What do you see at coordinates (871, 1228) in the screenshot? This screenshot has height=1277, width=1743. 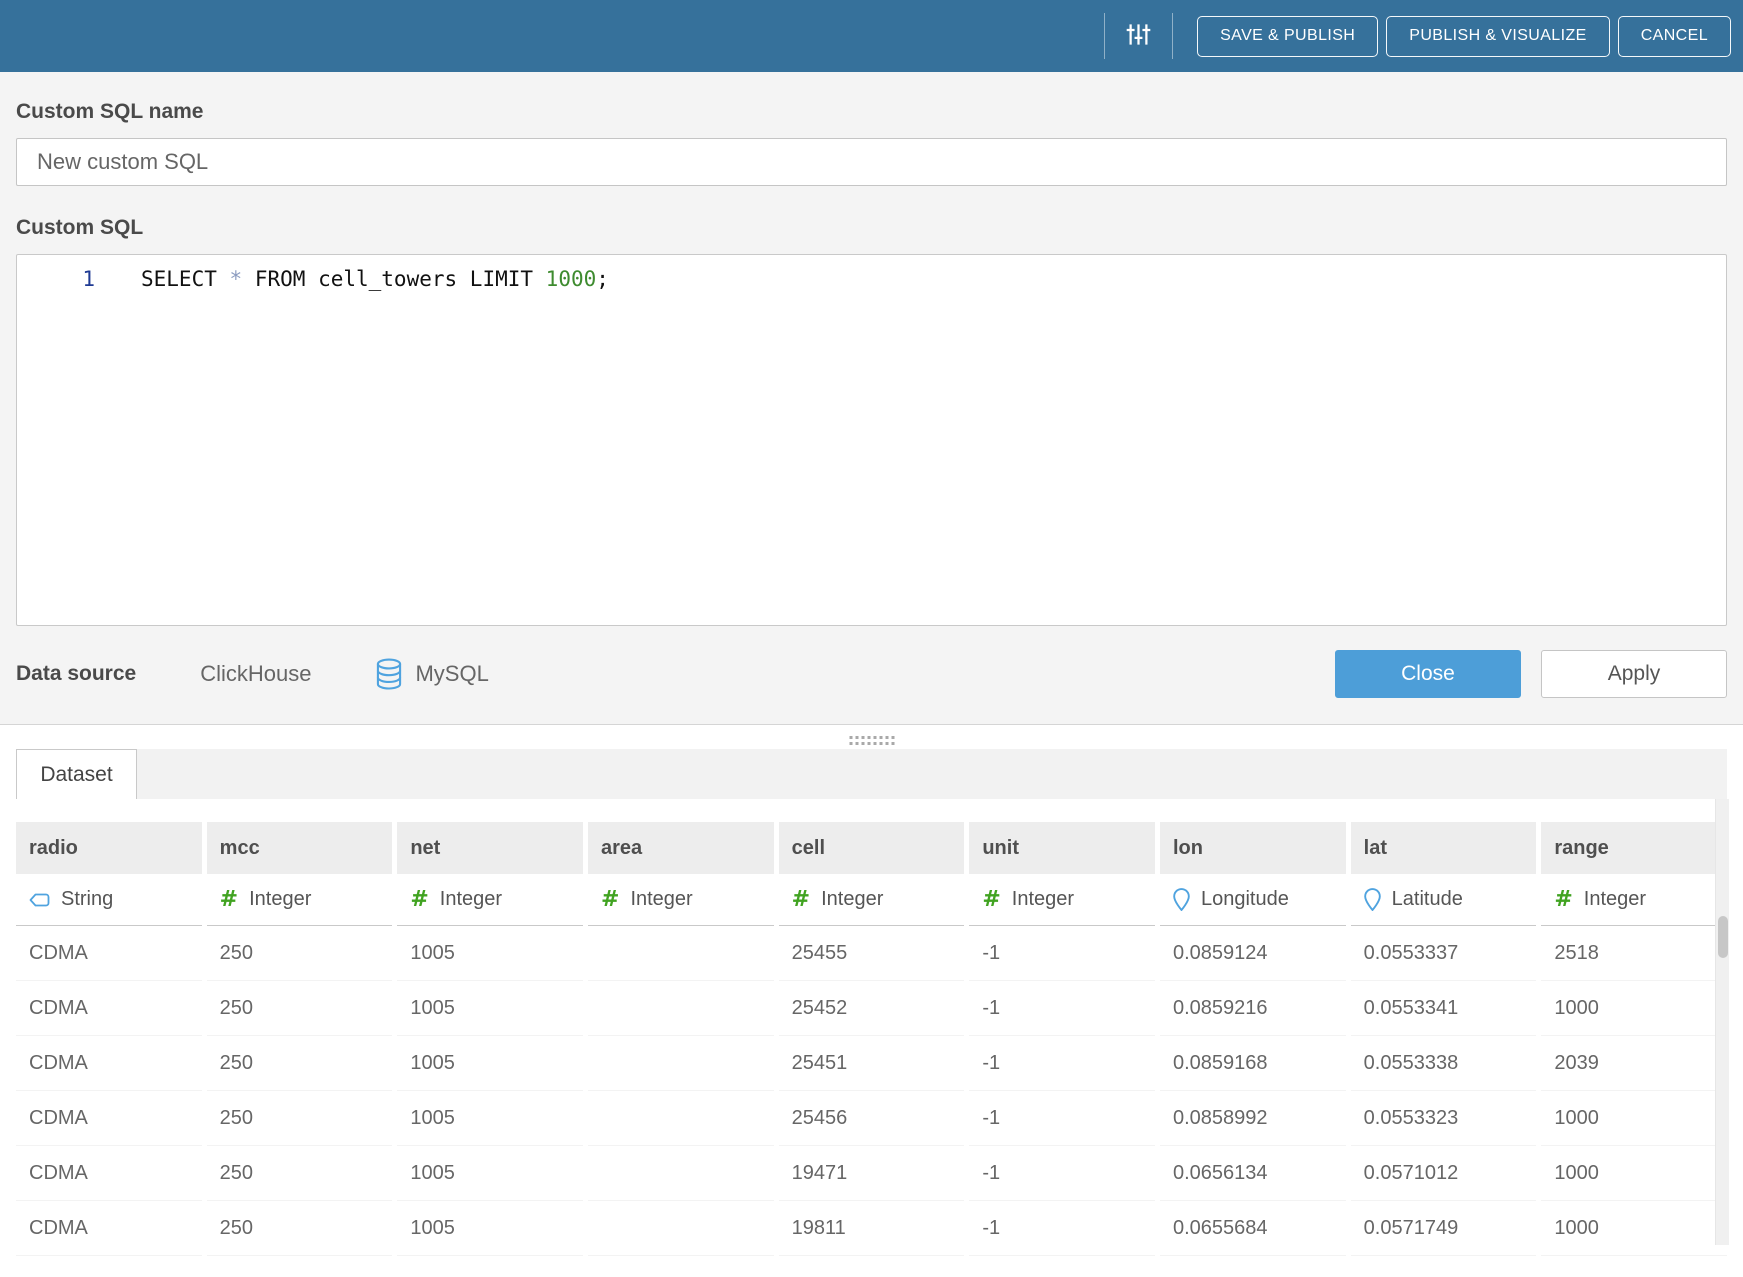 I see `table-cell-r5-cell: 19811` at bounding box center [871, 1228].